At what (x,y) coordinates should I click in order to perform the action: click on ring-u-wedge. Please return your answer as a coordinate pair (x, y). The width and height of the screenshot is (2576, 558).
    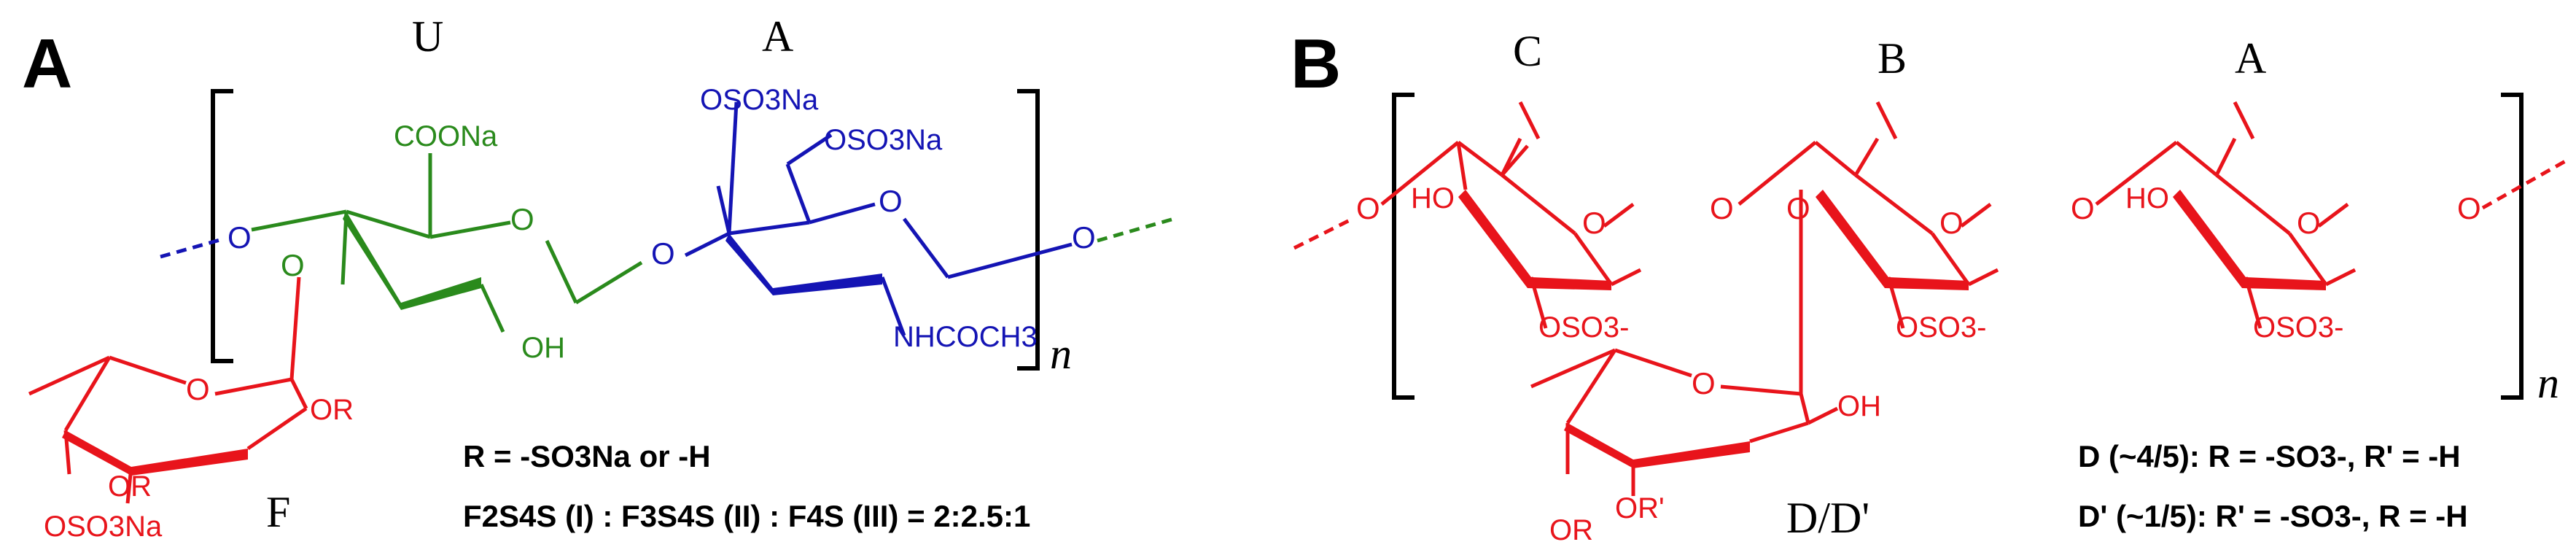
    Looking at the image, I should click on (412, 261).